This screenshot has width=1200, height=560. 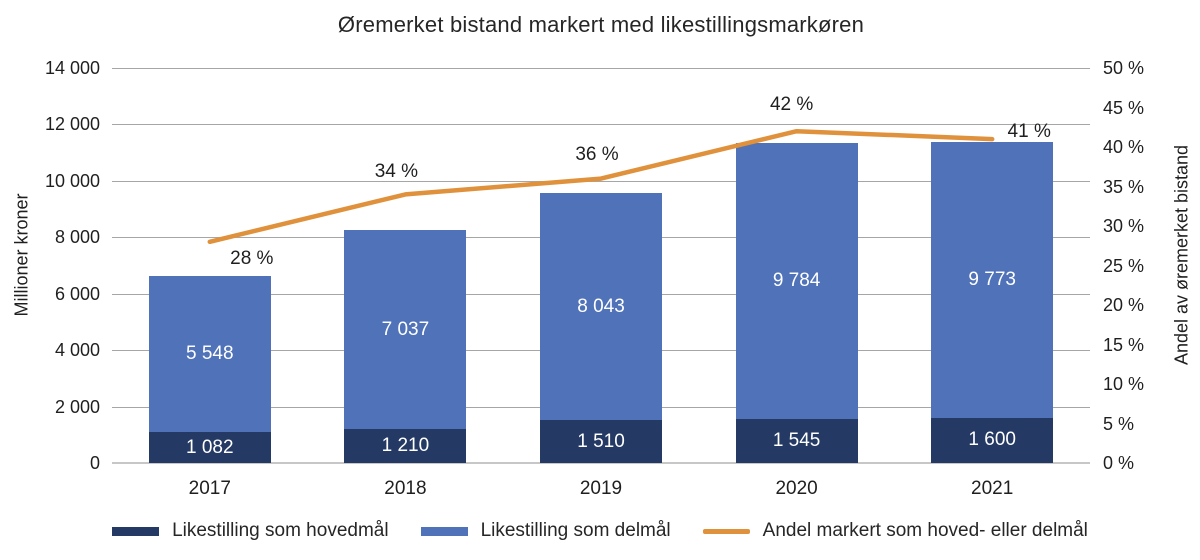 I want to click on right-axis-tick: 40 %, so click(x=1124, y=147).